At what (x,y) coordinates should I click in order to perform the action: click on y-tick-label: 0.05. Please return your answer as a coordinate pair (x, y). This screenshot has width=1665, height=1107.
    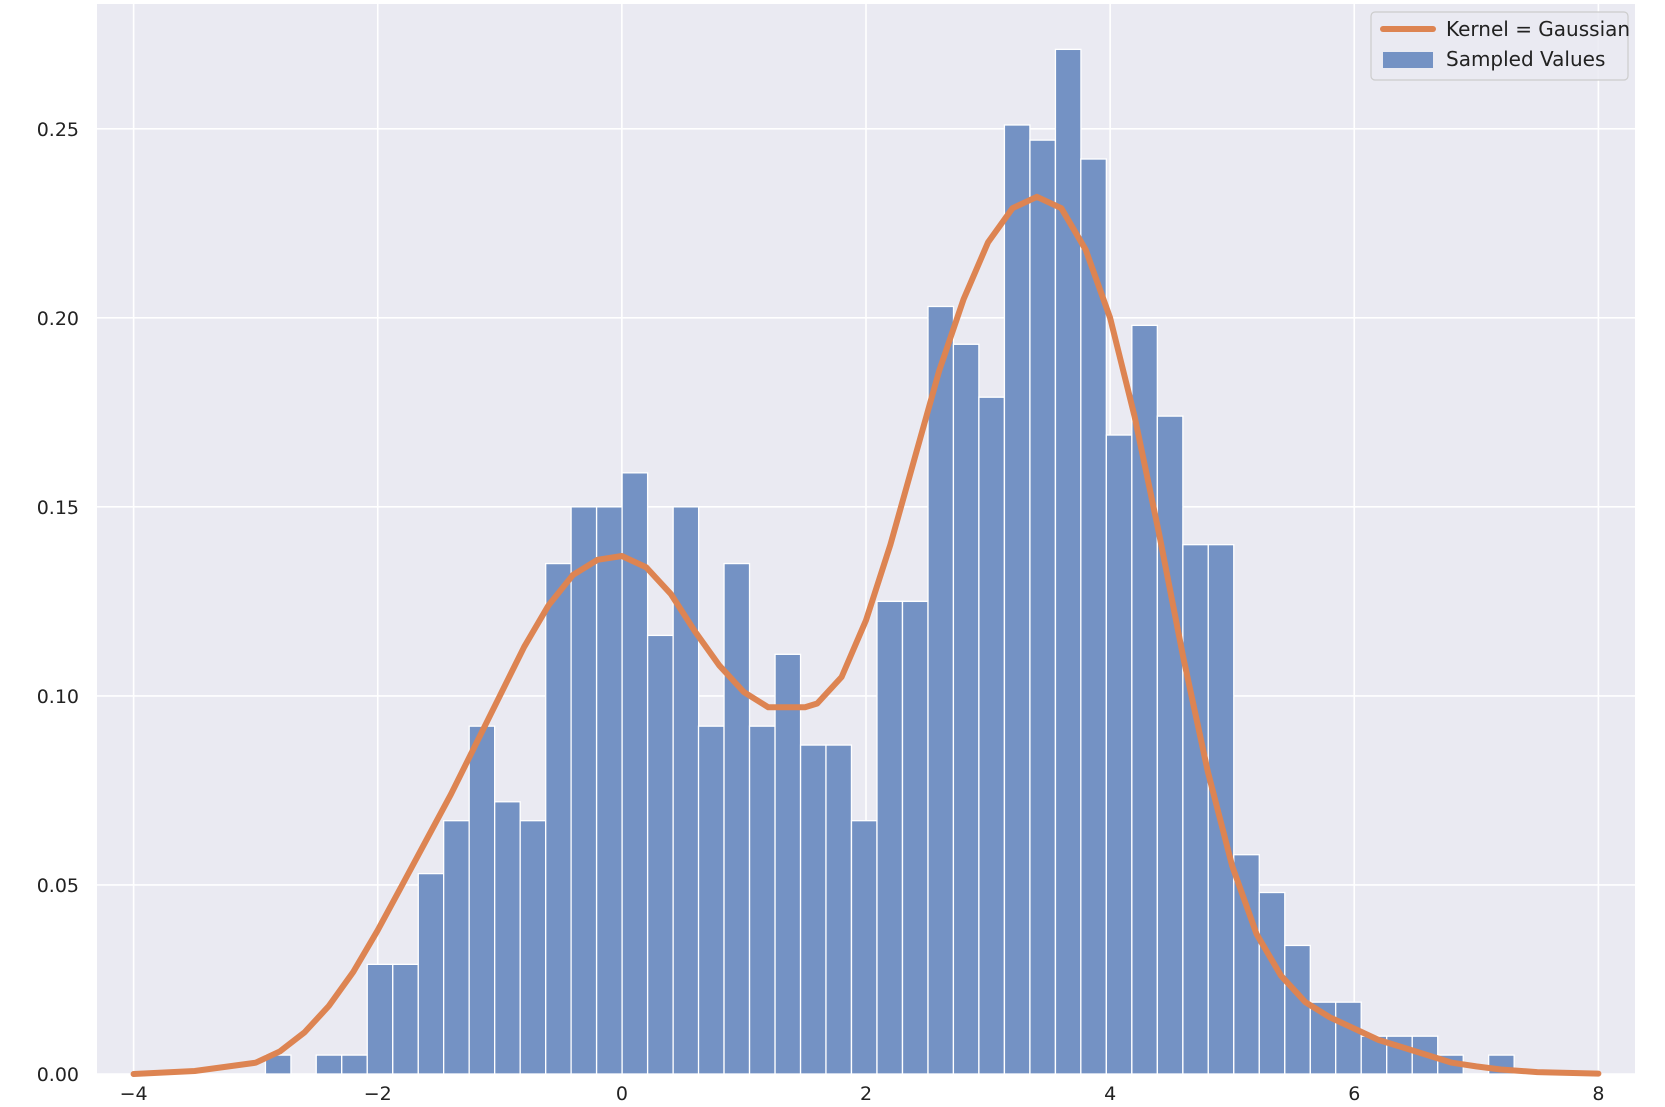
    Looking at the image, I should click on (58, 886).